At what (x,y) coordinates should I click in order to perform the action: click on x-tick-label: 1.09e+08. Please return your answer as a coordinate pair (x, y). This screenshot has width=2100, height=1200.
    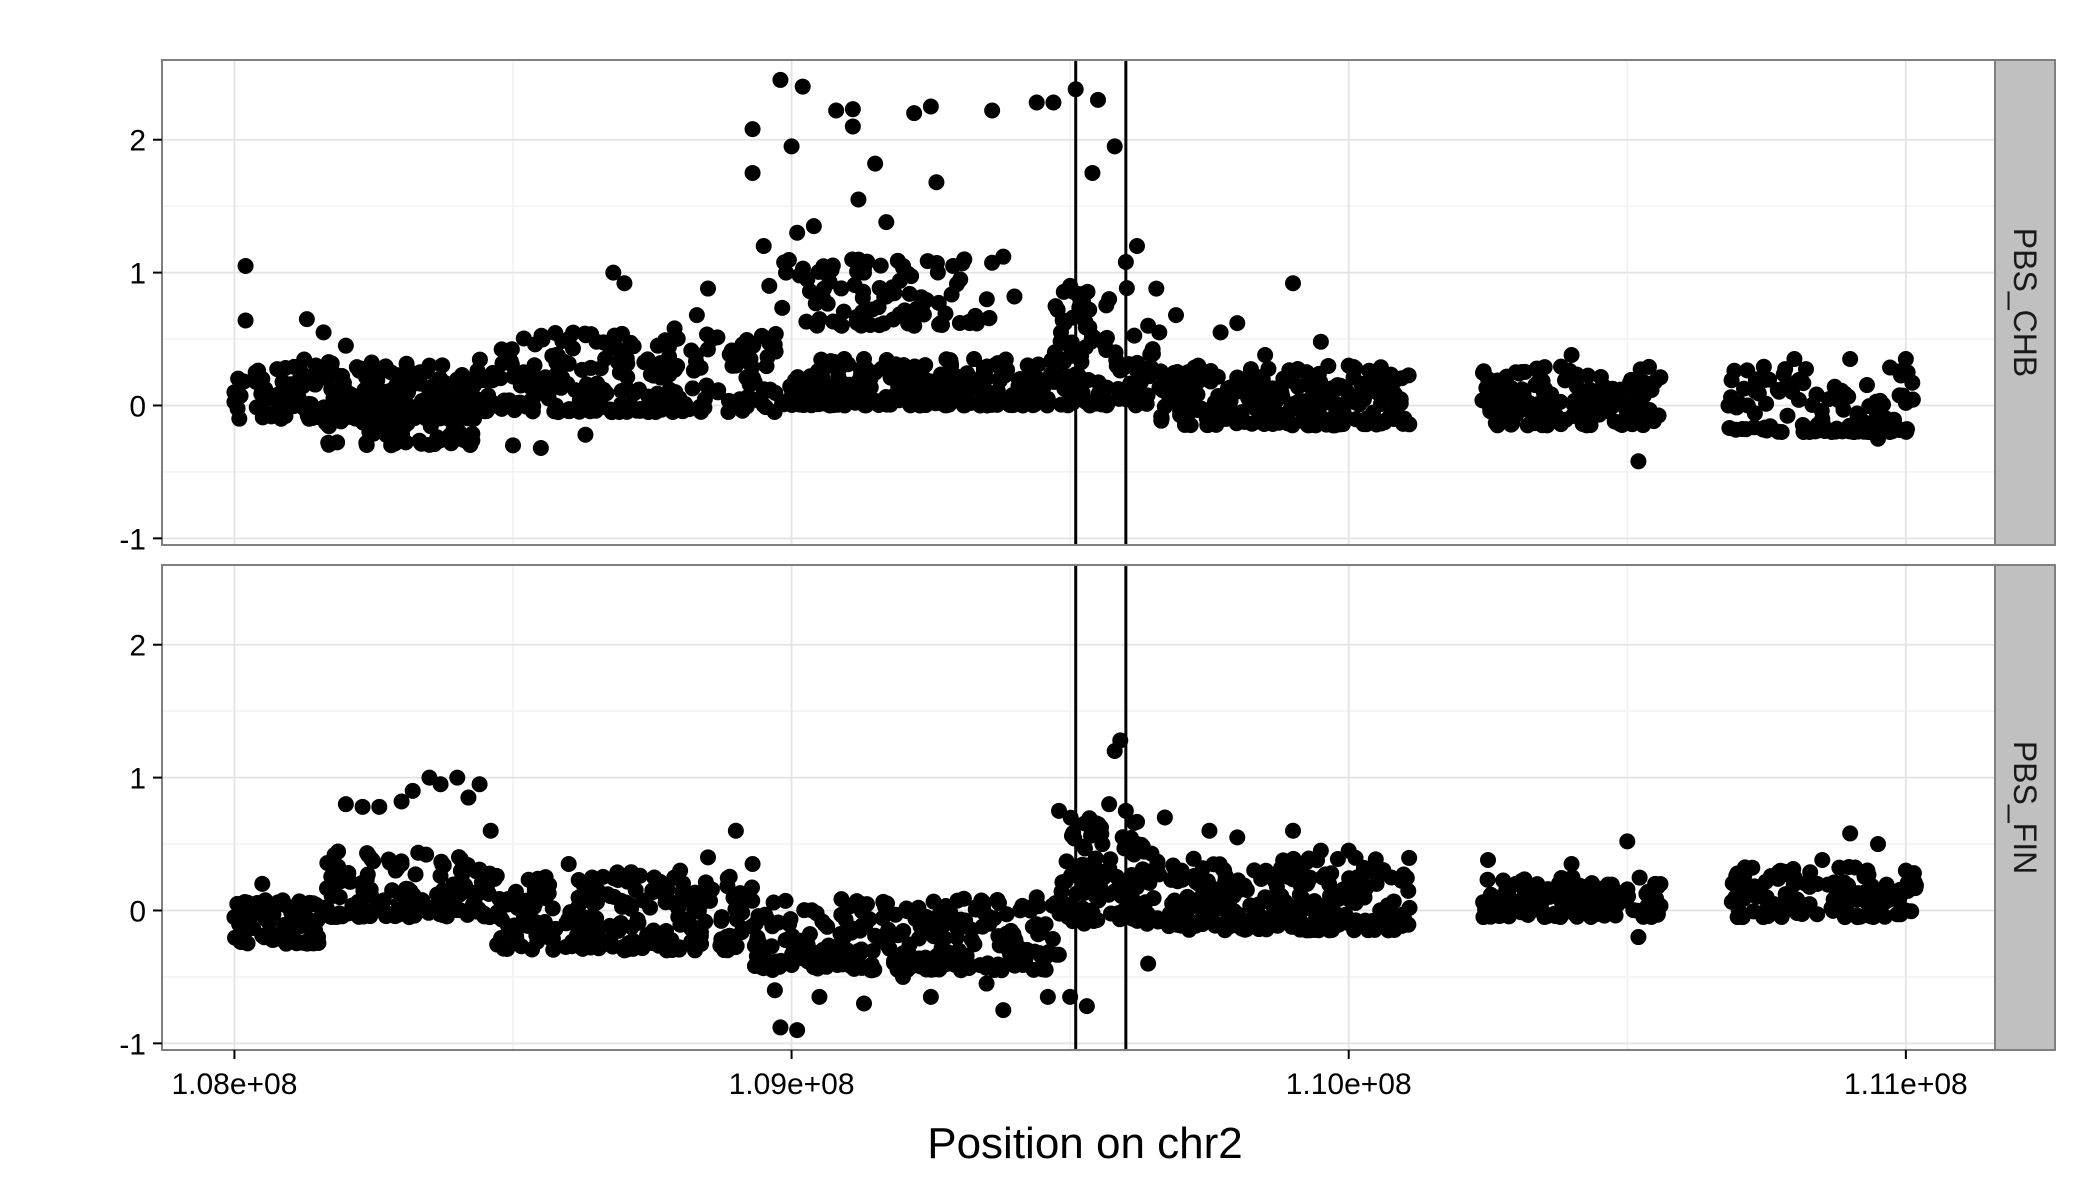
    Looking at the image, I should click on (792, 1084).